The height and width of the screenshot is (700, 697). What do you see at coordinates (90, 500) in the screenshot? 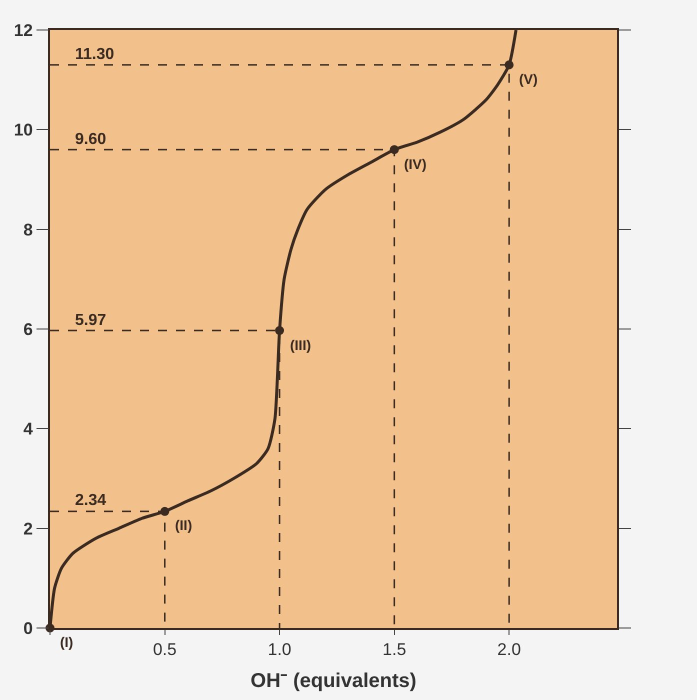
I see `annotation: 2.34` at bounding box center [90, 500].